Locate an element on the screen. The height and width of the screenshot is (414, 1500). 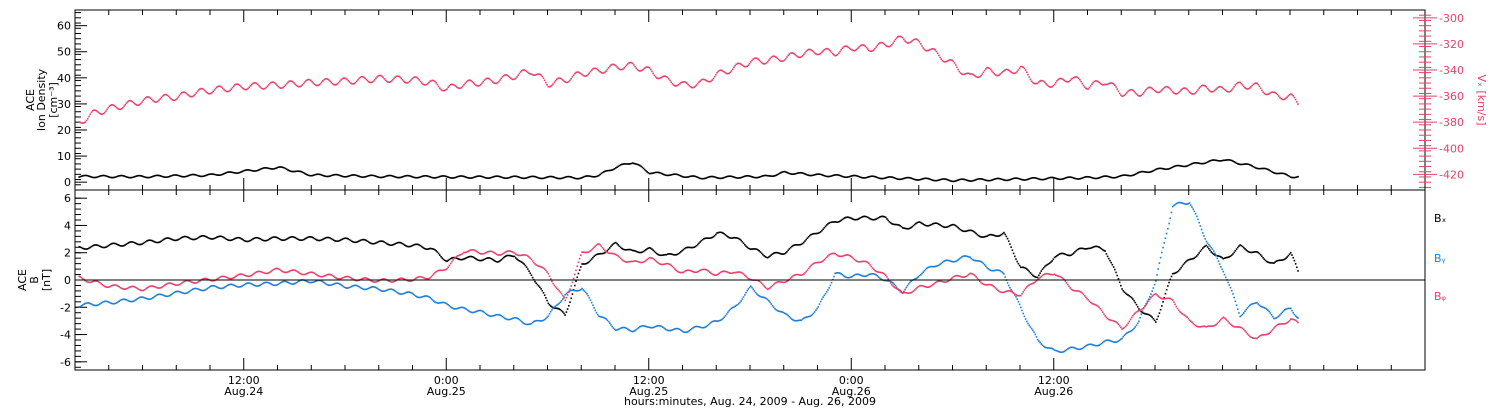
b-tick-label: 2 is located at coordinates (67, 253).